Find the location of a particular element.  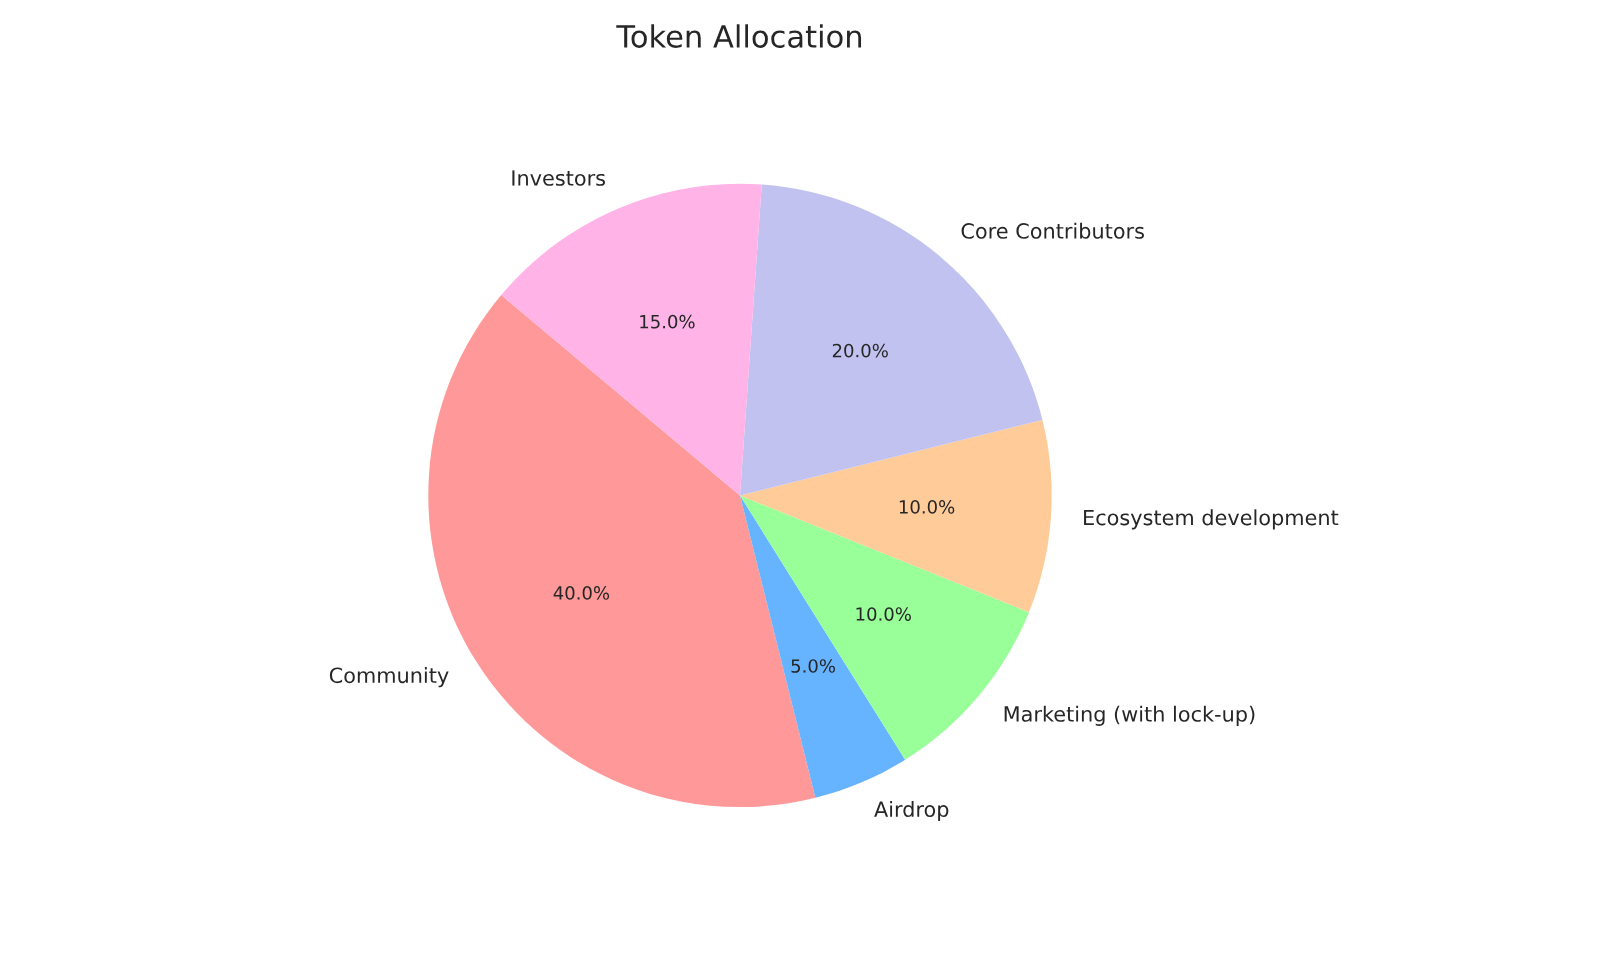

chart-title: Token Allocation is located at coordinates (739, 36).